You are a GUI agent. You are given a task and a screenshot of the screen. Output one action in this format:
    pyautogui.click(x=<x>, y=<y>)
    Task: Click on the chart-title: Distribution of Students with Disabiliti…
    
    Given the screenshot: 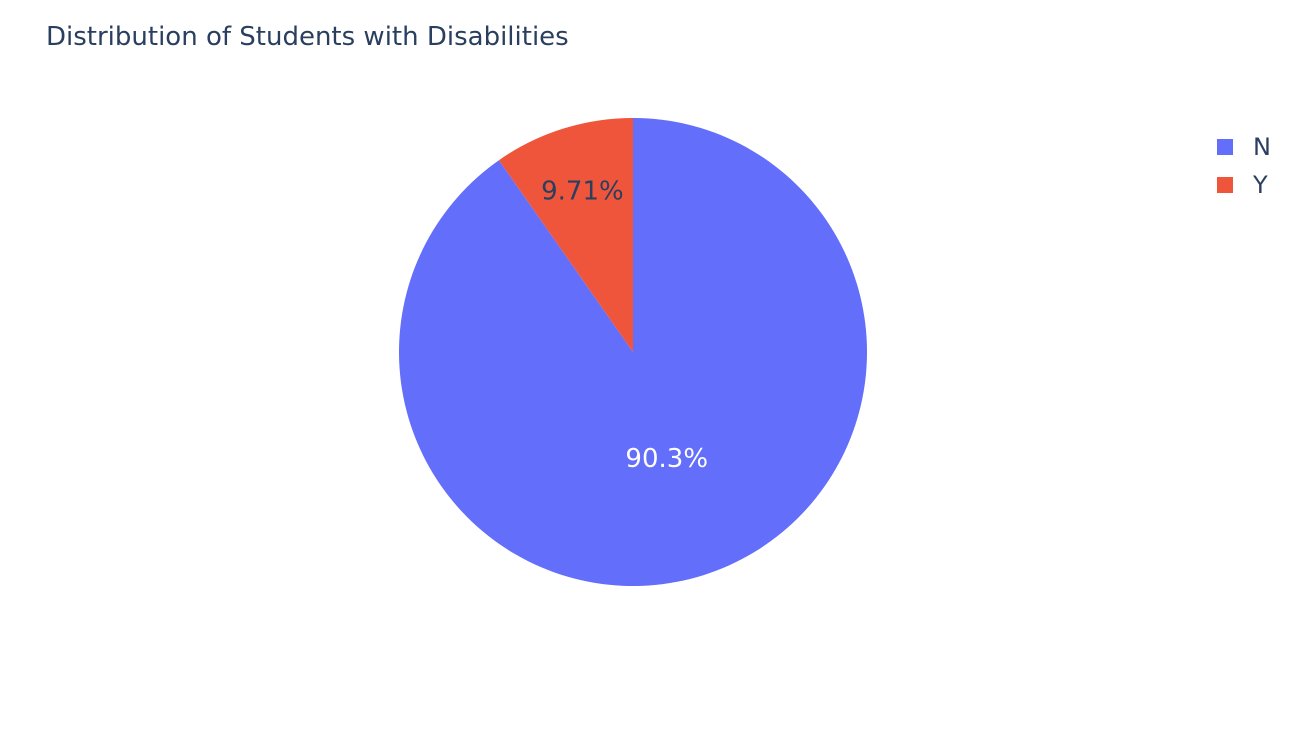 What is the action you would take?
    pyautogui.click(x=307, y=37)
    